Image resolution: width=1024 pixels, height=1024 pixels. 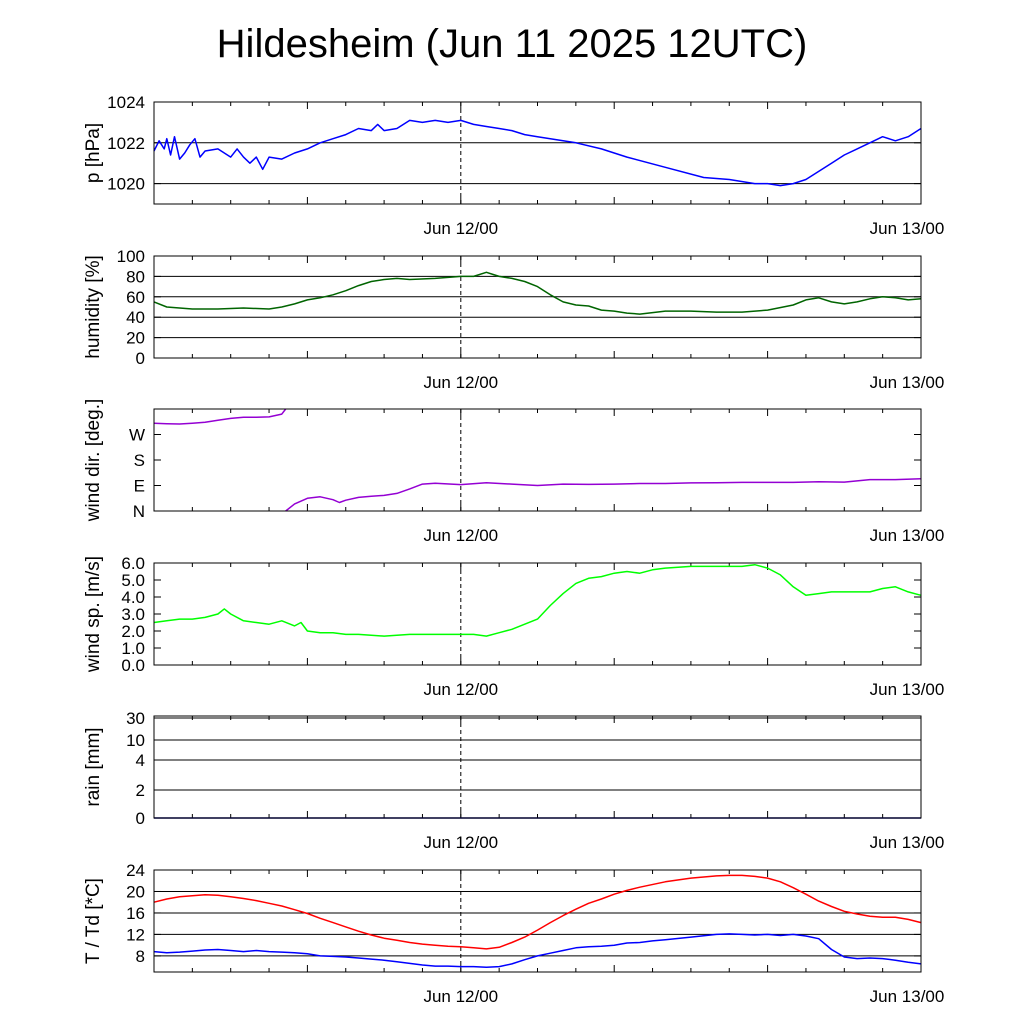 I want to click on y-tick-label: 1.0, so click(x=133, y=648).